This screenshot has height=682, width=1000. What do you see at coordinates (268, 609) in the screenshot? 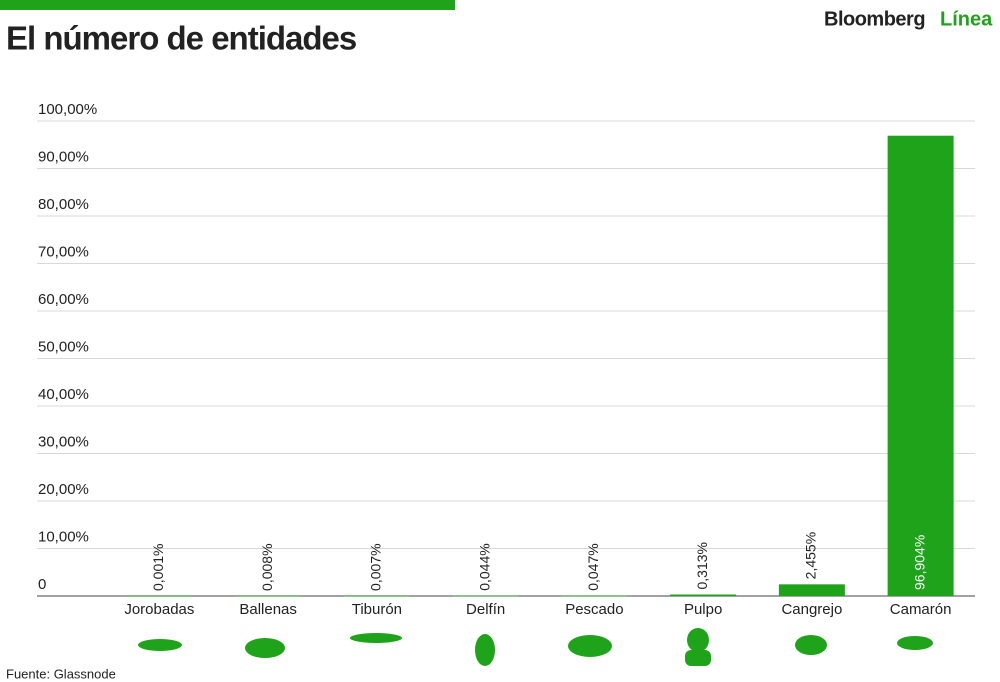
I see `x-tick-label: Ballenas` at bounding box center [268, 609].